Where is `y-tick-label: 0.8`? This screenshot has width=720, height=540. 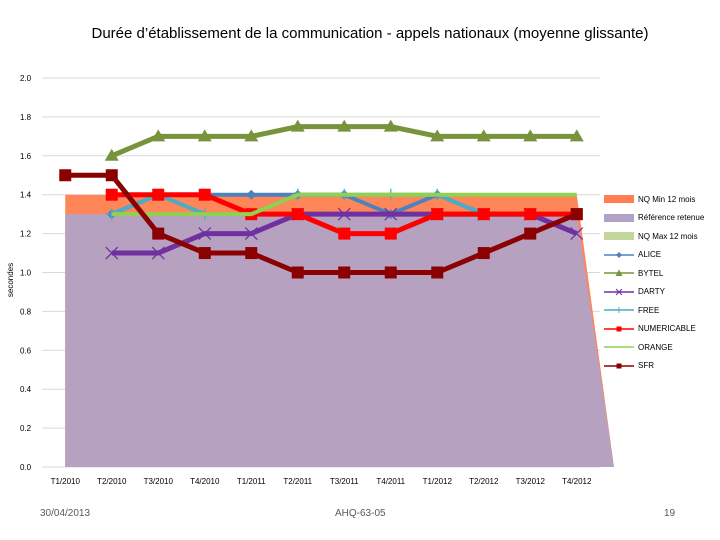
y-tick-label: 0.8 is located at coordinates (26, 311).